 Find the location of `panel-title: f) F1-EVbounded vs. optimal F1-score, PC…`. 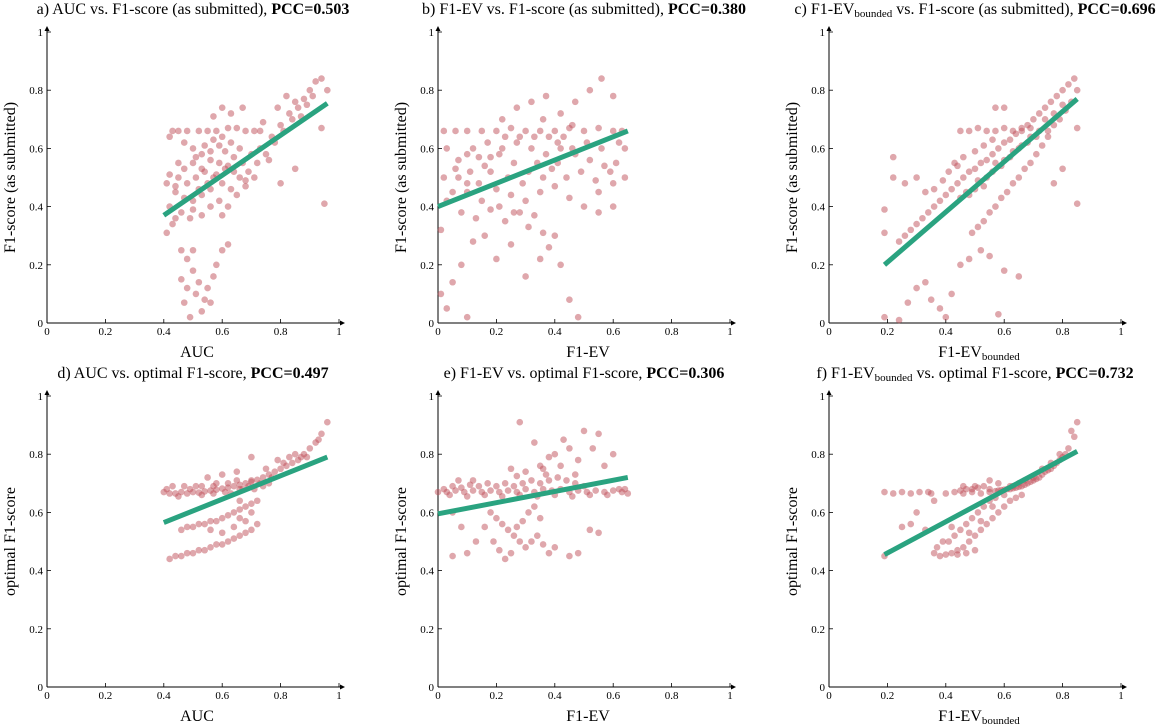

panel-title: f) F1-EVbounded vs. optimal F1-score, PC… is located at coordinates (974, 374).